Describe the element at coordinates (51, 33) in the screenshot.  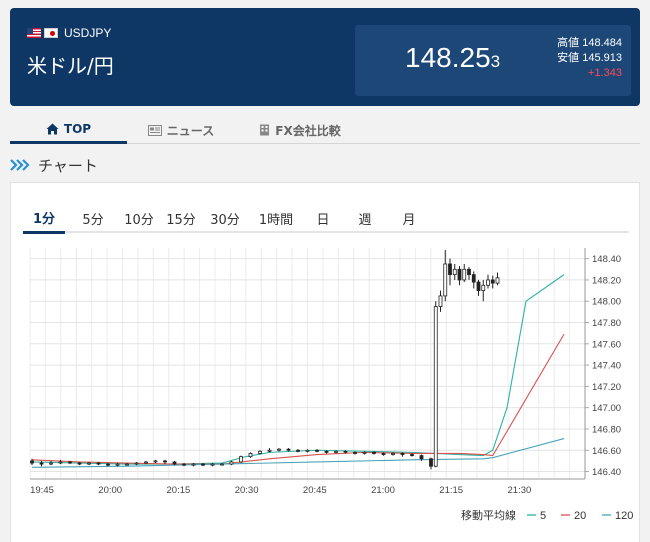
I see `japan-flag-icon` at that location.